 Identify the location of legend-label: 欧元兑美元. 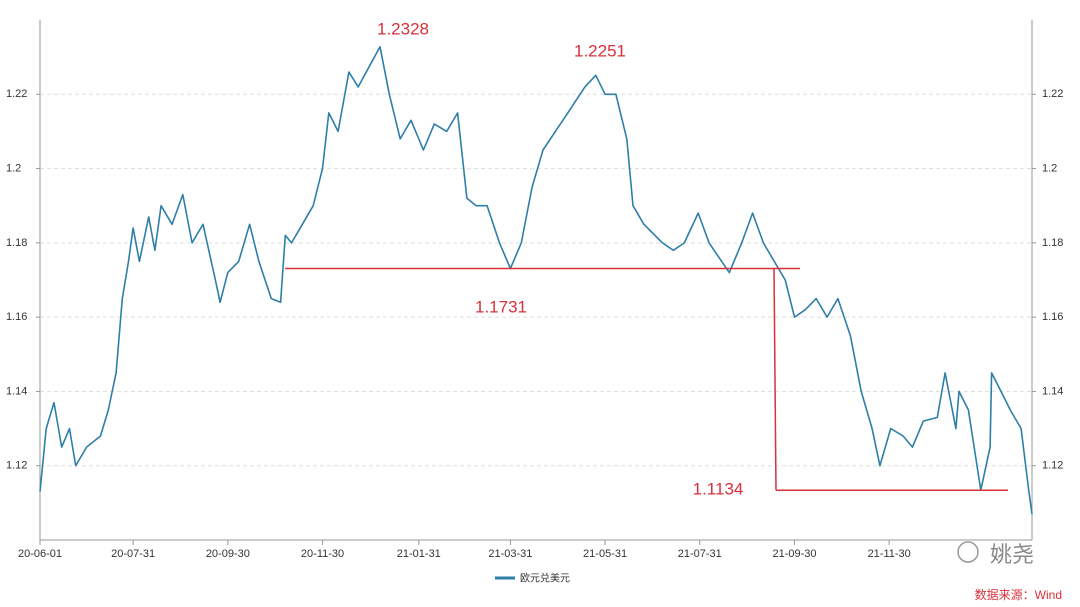
(545, 578).